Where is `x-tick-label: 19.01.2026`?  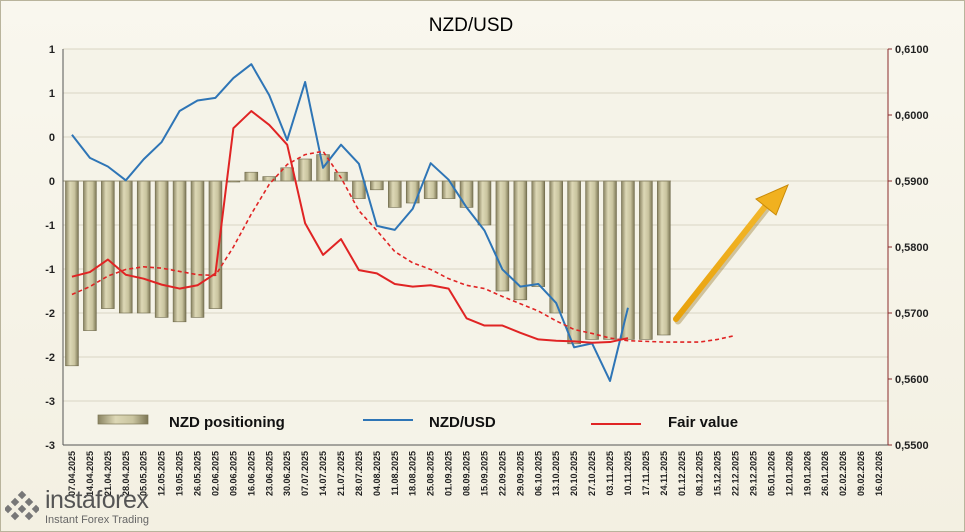 x-tick-label: 19.01.2026 is located at coordinates (807, 473).